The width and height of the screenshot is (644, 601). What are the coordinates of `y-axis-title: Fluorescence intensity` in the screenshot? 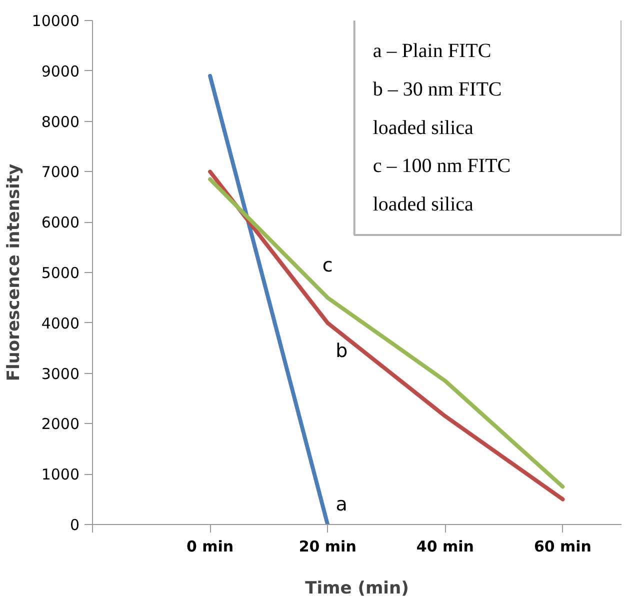 It's located at (14, 273).